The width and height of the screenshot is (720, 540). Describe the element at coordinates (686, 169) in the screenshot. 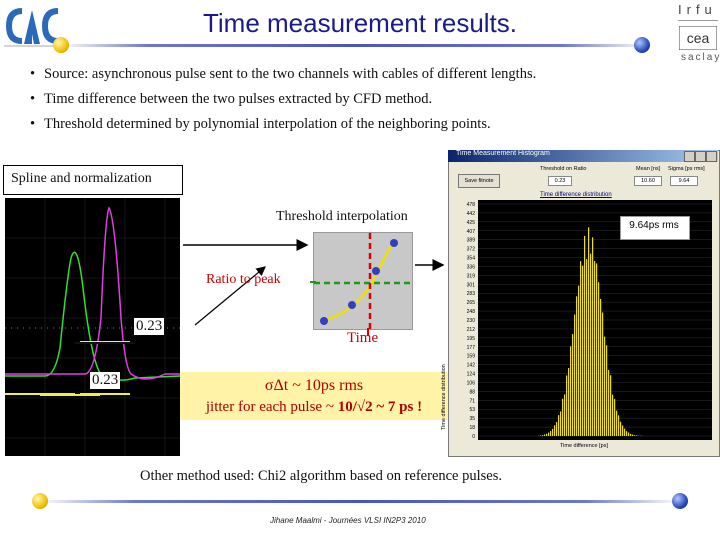

I see `sigma-field-label: Sigma [ps rms]` at that location.